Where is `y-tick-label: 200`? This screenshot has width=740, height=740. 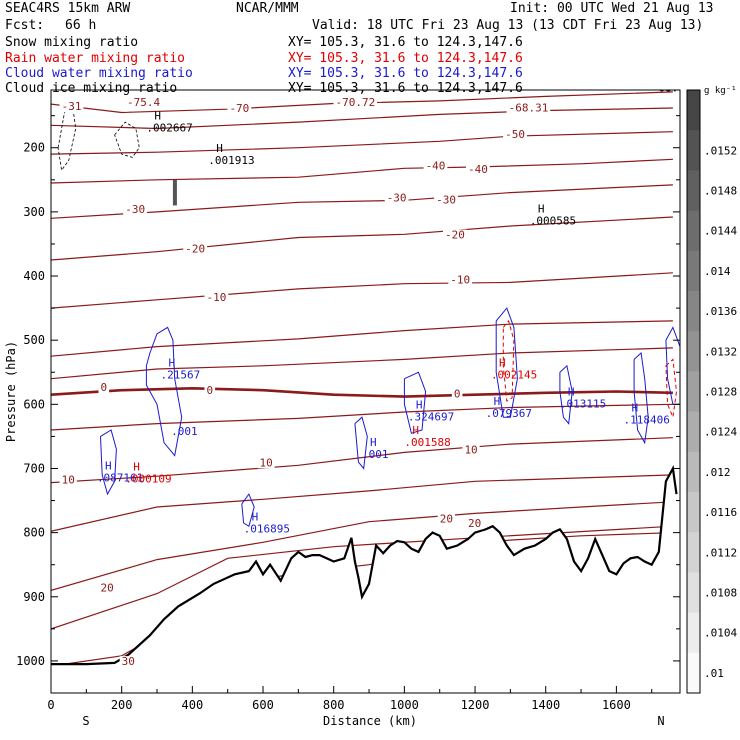
y-tick-label: 200 is located at coordinates (34, 148).